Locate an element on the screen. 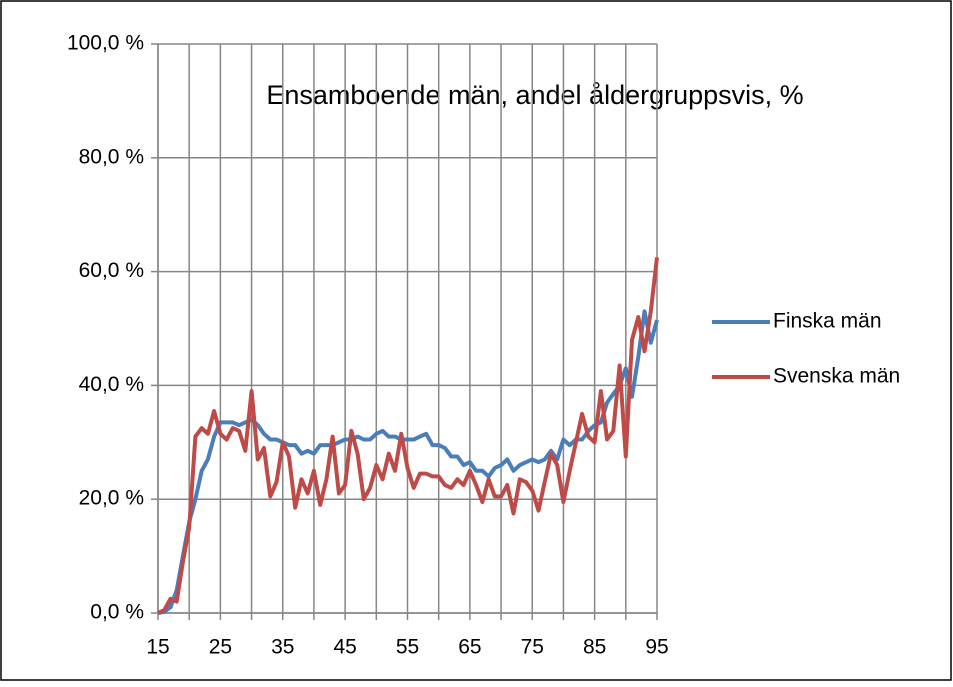 The width and height of the screenshot is (953, 687). y-tick-label: 40,0 % is located at coordinates (111, 384).